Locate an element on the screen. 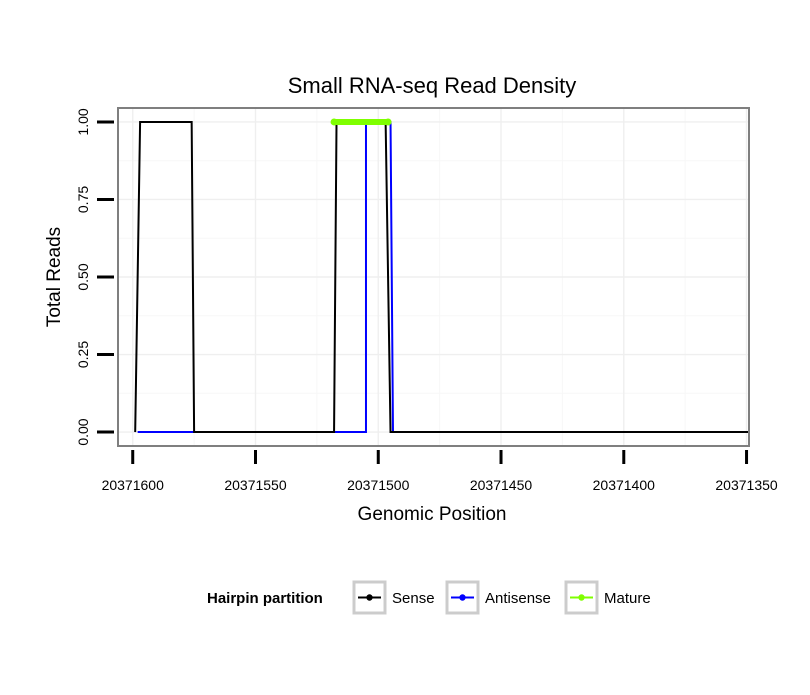  legend: Hairpin partition Sense Antisense Mature is located at coordinates (429, 597).